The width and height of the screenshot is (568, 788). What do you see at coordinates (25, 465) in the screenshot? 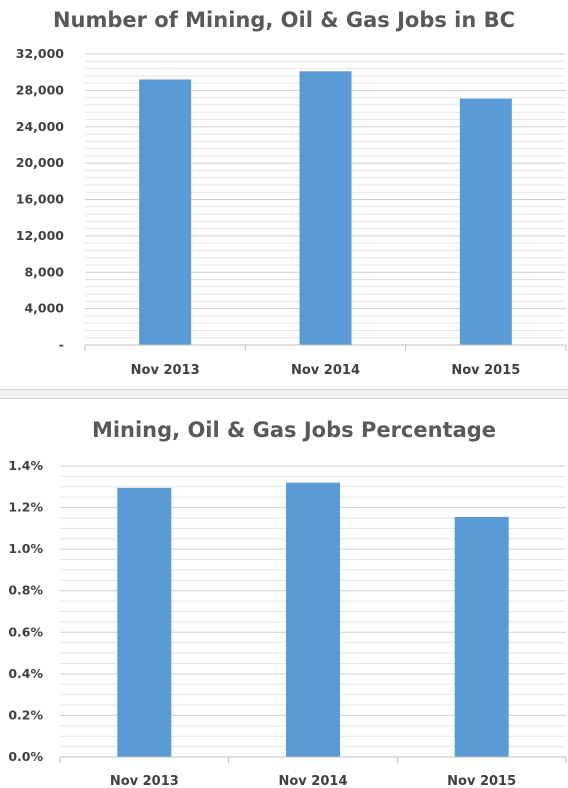
I see `y-tick-label: 1.4%` at bounding box center [25, 465].